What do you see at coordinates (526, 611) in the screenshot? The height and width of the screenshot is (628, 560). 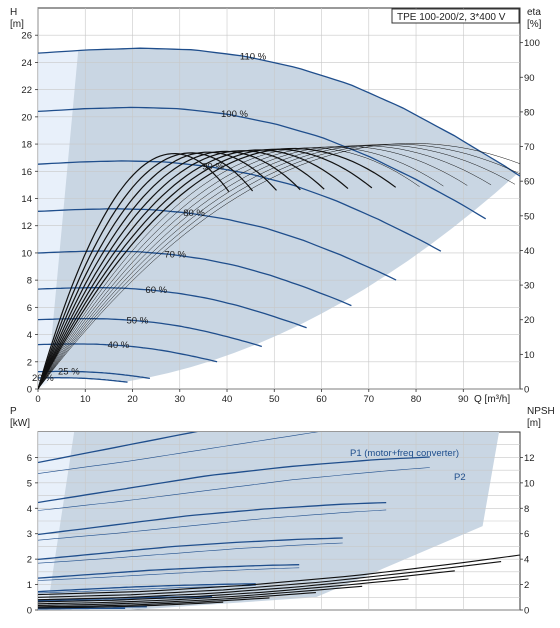 I see `npsh-tick-label: 0` at bounding box center [526, 611].